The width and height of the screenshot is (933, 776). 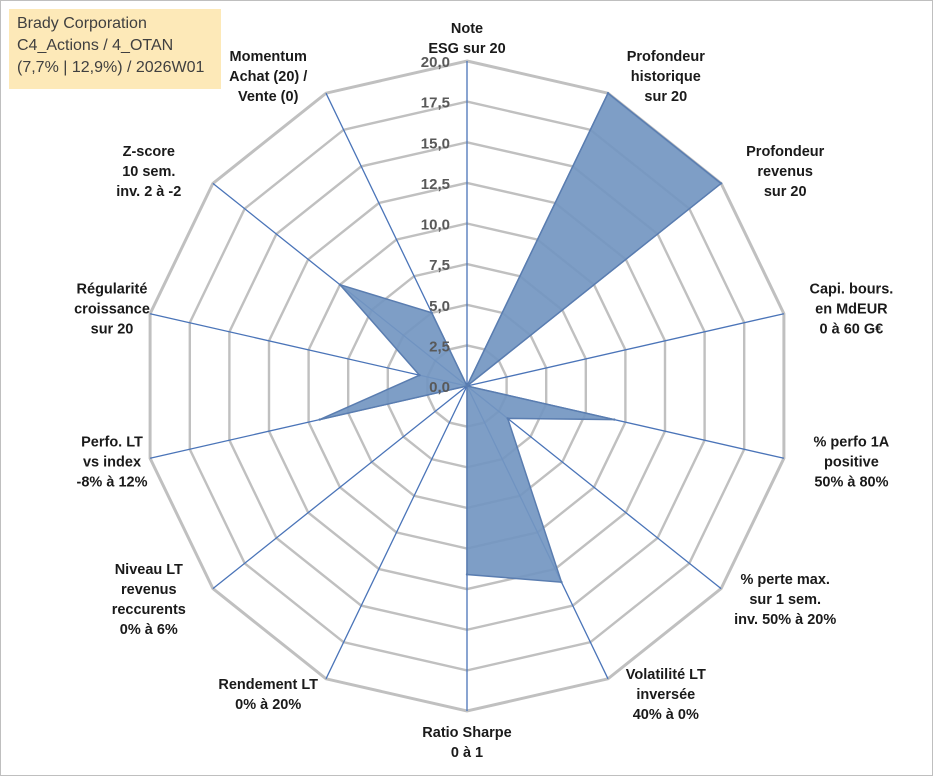 I want to click on axis-label-line: 50% à 80%, so click(x=851, y=482).